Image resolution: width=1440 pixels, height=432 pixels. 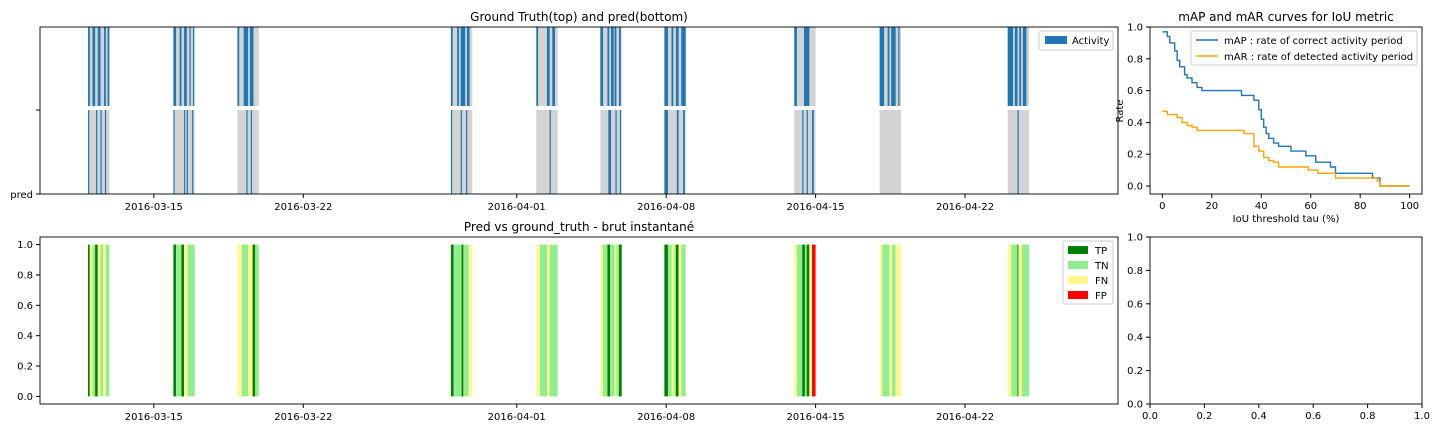 I want to click on activity-legend-swatch, so click(x=1056, y=40).